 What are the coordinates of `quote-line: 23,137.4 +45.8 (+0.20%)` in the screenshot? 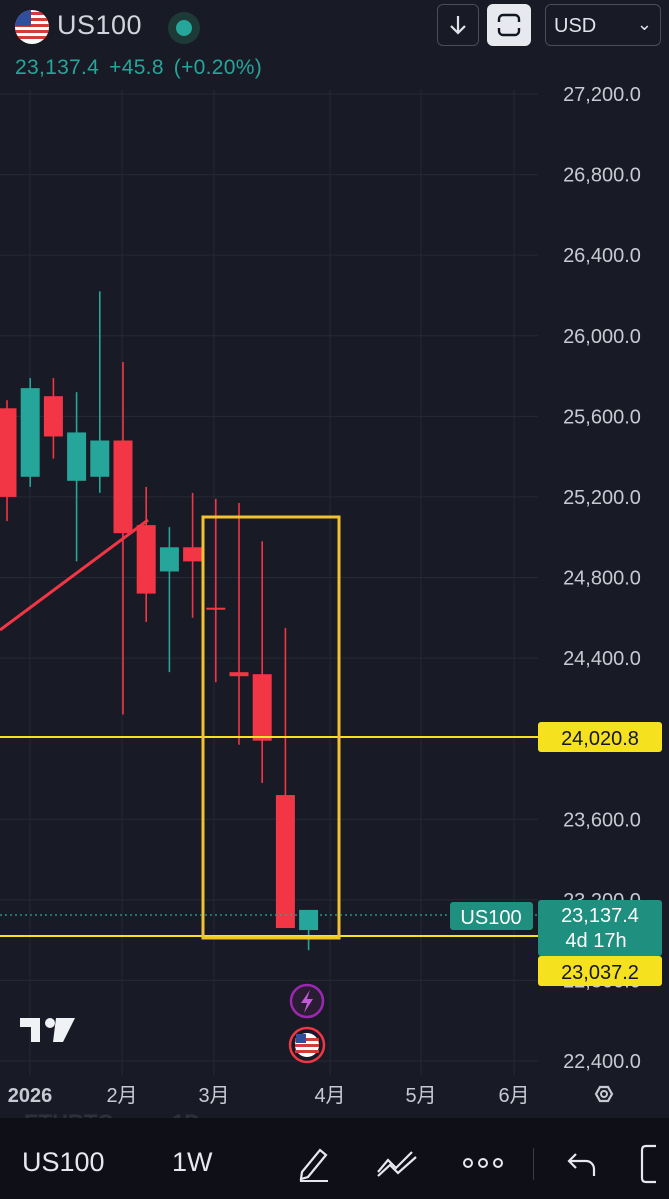 It's located at (143, 68).